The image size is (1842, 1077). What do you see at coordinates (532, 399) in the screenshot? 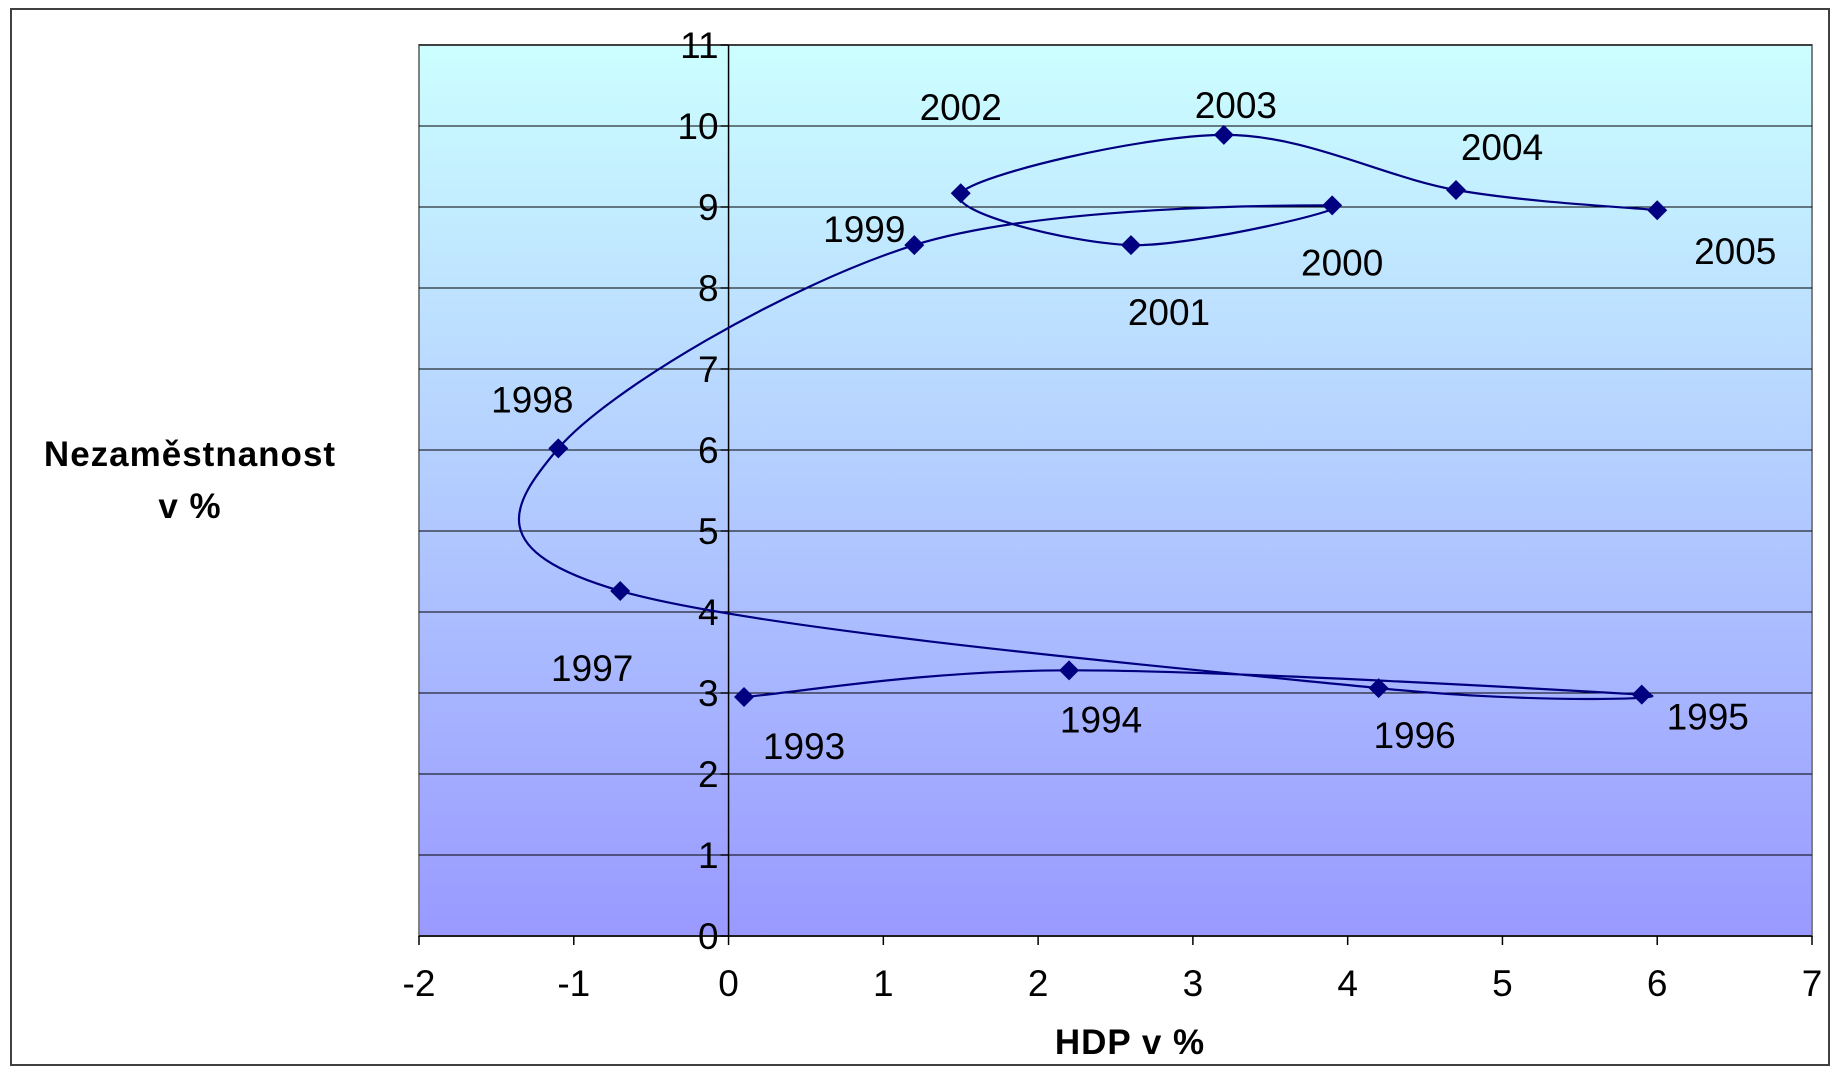
I see `point-label-1998: 1998` at bounding box center [532, 399].